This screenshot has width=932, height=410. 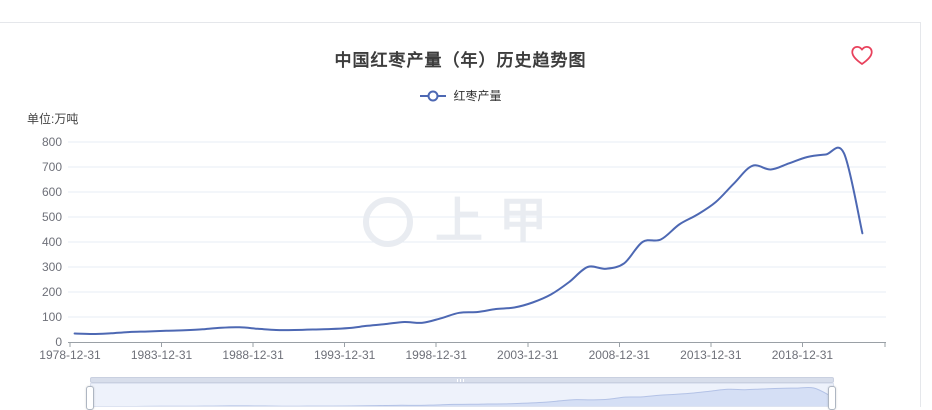 What do you see at coordinates (52, 167) in the screenshot?
I see `y-axis-label: 700` at bounding box center [52, 167].